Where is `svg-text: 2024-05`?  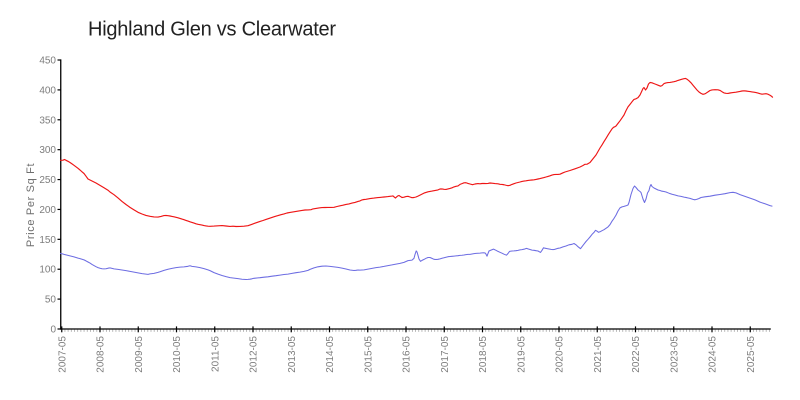
svg-text: 2024-05 is located at coordinates (713, 354).